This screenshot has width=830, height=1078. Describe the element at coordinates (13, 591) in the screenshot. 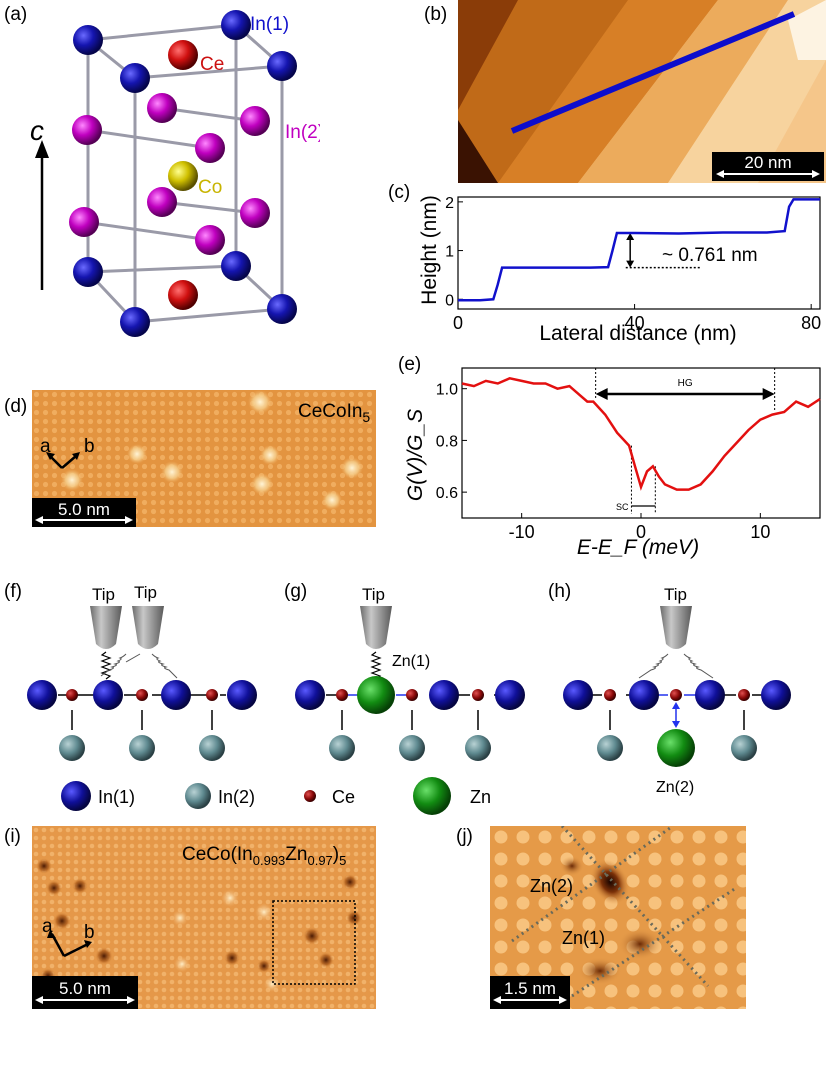

I see `panel-f-label: (f)` at that location.